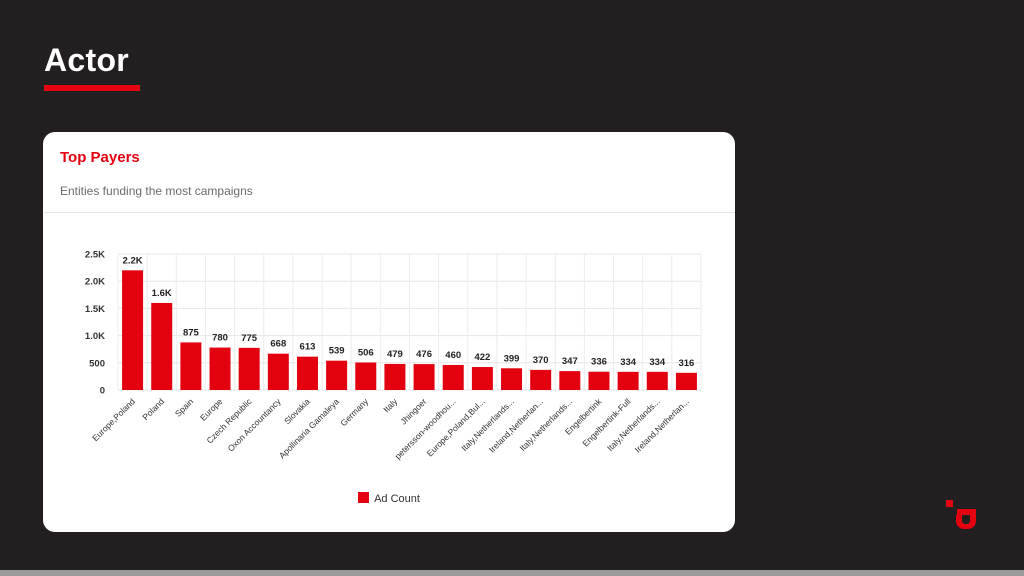 This screenshot has height=576, width=1024. Describe the element at coordinates (162, 293) in the screenshot. I see `data-label: 1.6K` at that location.